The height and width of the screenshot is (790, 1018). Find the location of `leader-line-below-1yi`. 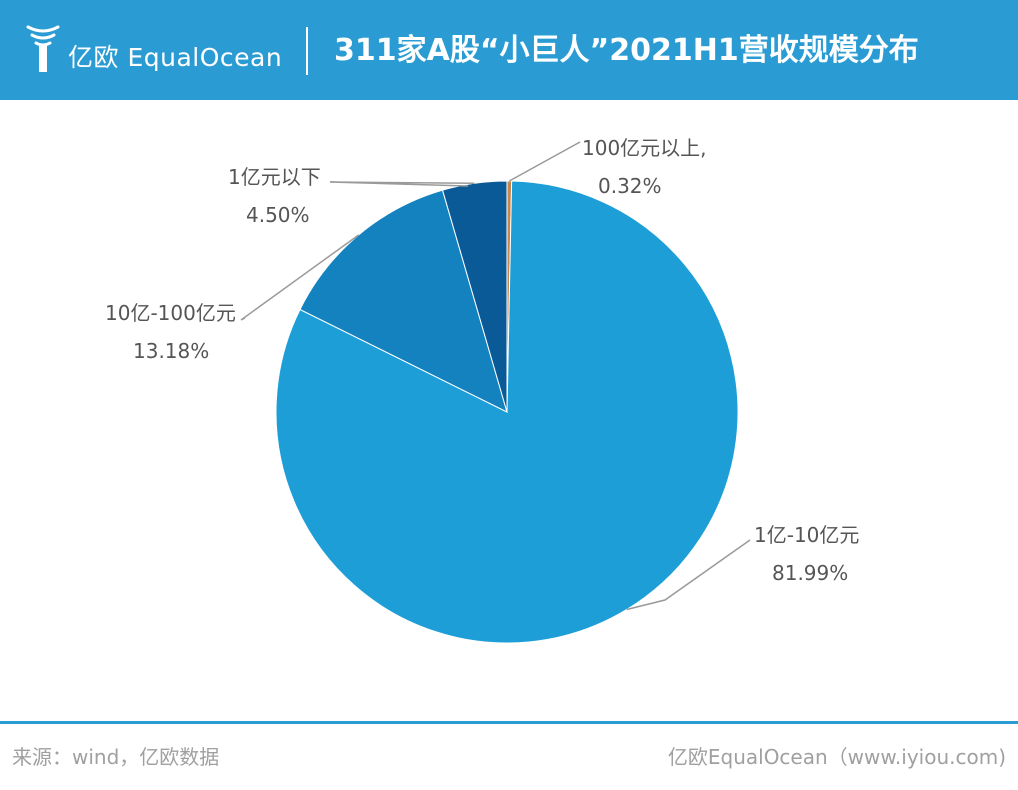

leader-line-below-1yi is located at coordinates (402, 184).